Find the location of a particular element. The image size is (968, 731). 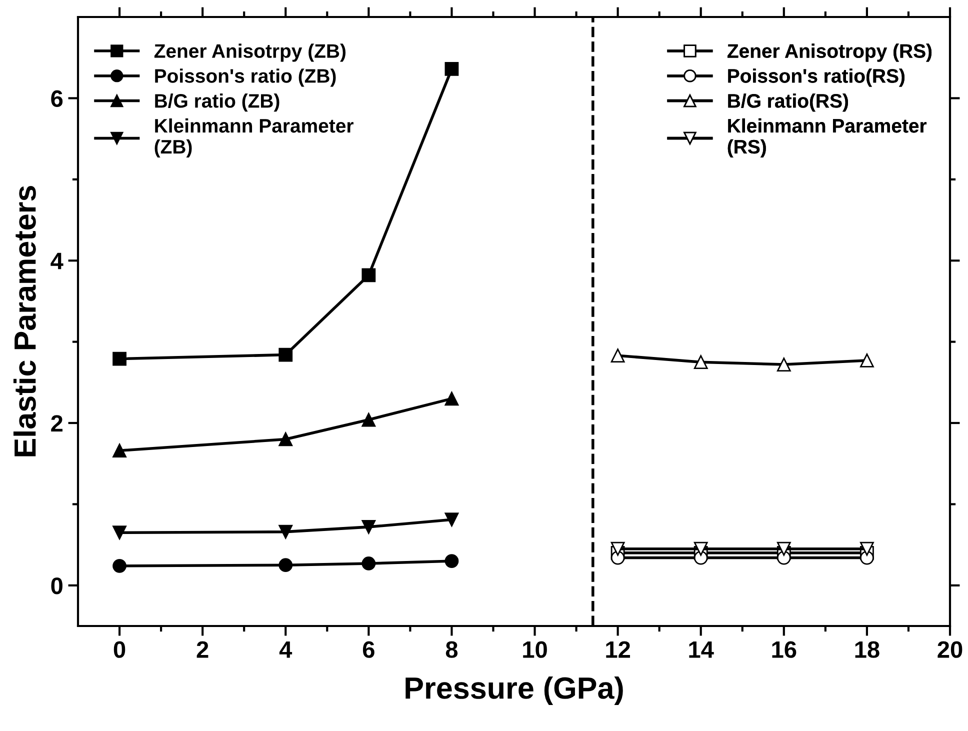

legend-label: B/G ratio (ZB) is located at coordinates (217, 103).